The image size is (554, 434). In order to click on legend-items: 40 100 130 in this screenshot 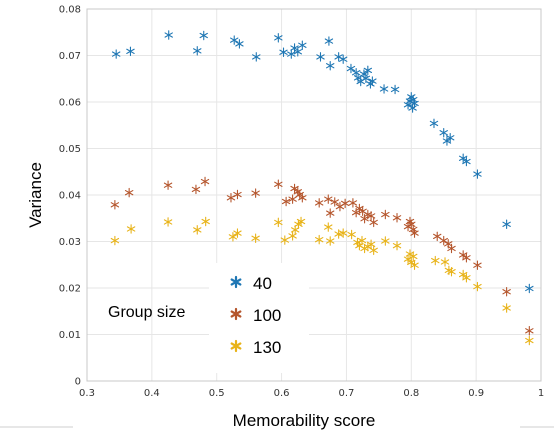, I will do `click(255, 315)`.